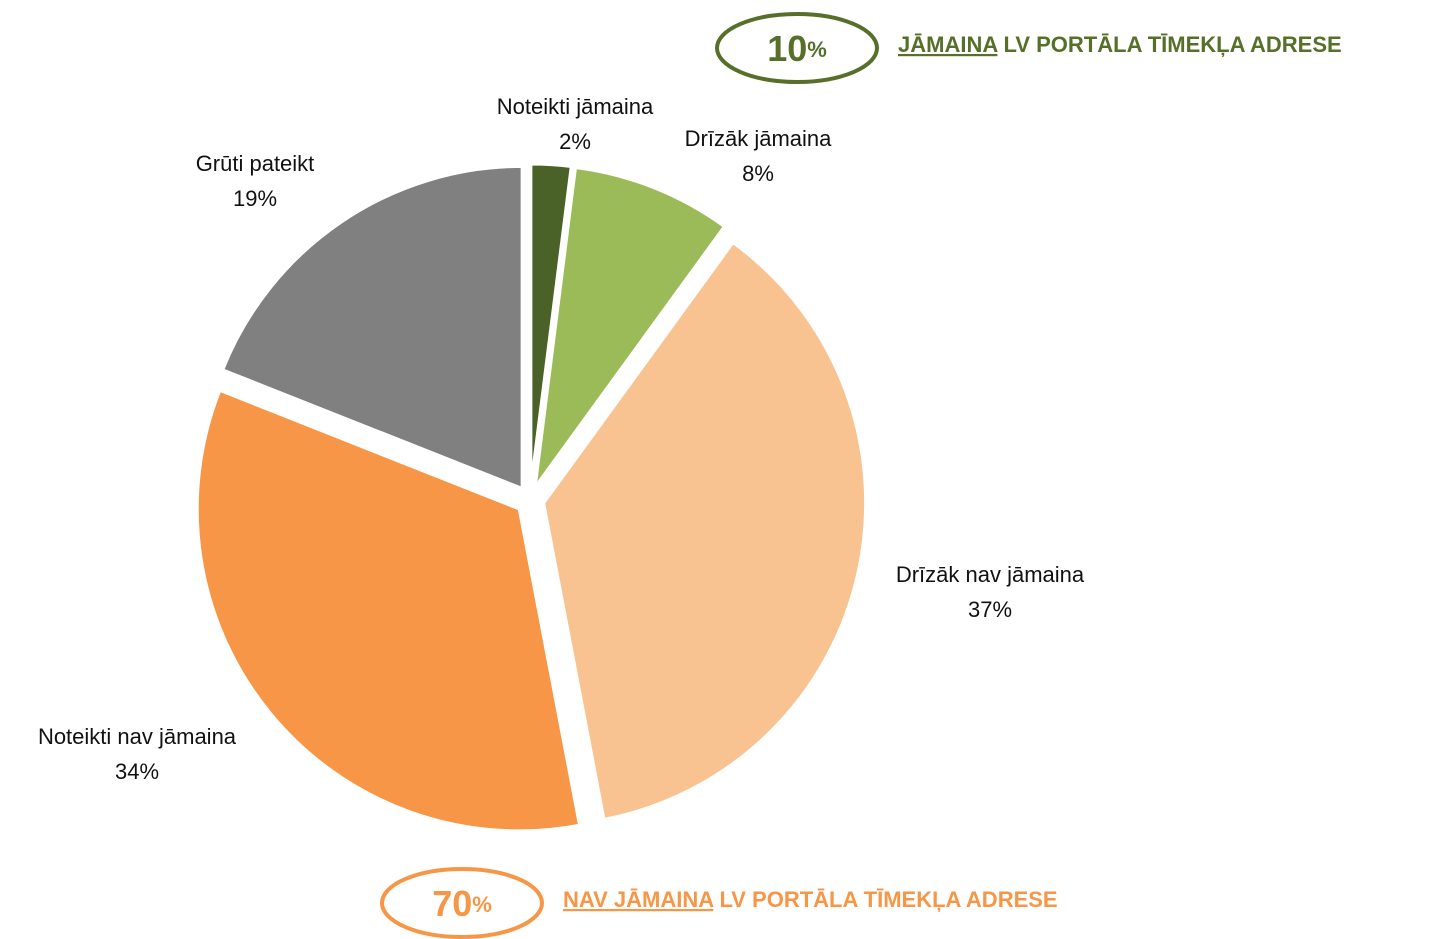  Describe the element at coordinates (137, 736) in the screenshot. I see `category-label: Noteikti nav jāmaina` at that location.